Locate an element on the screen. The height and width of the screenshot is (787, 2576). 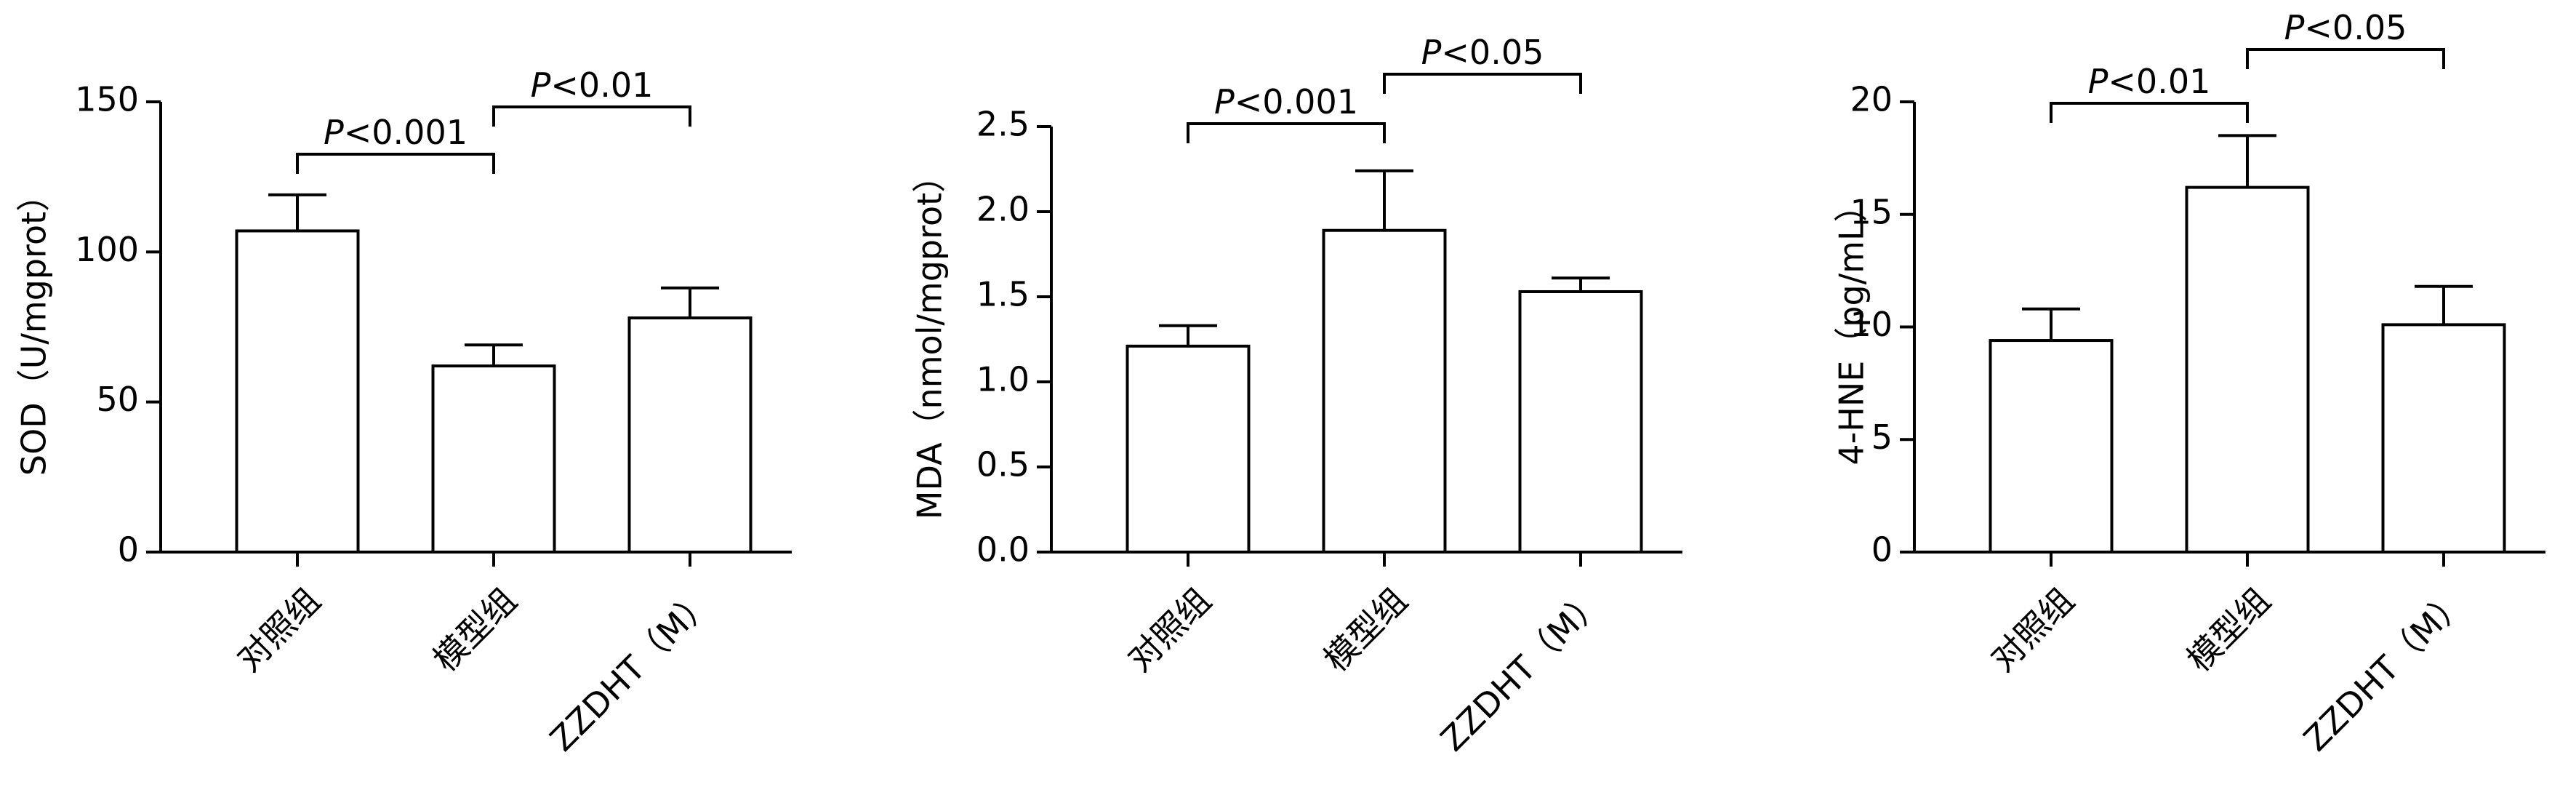
y-axis-label: 4-HNE（pg/mL） is located at coordinates (1851, 326).